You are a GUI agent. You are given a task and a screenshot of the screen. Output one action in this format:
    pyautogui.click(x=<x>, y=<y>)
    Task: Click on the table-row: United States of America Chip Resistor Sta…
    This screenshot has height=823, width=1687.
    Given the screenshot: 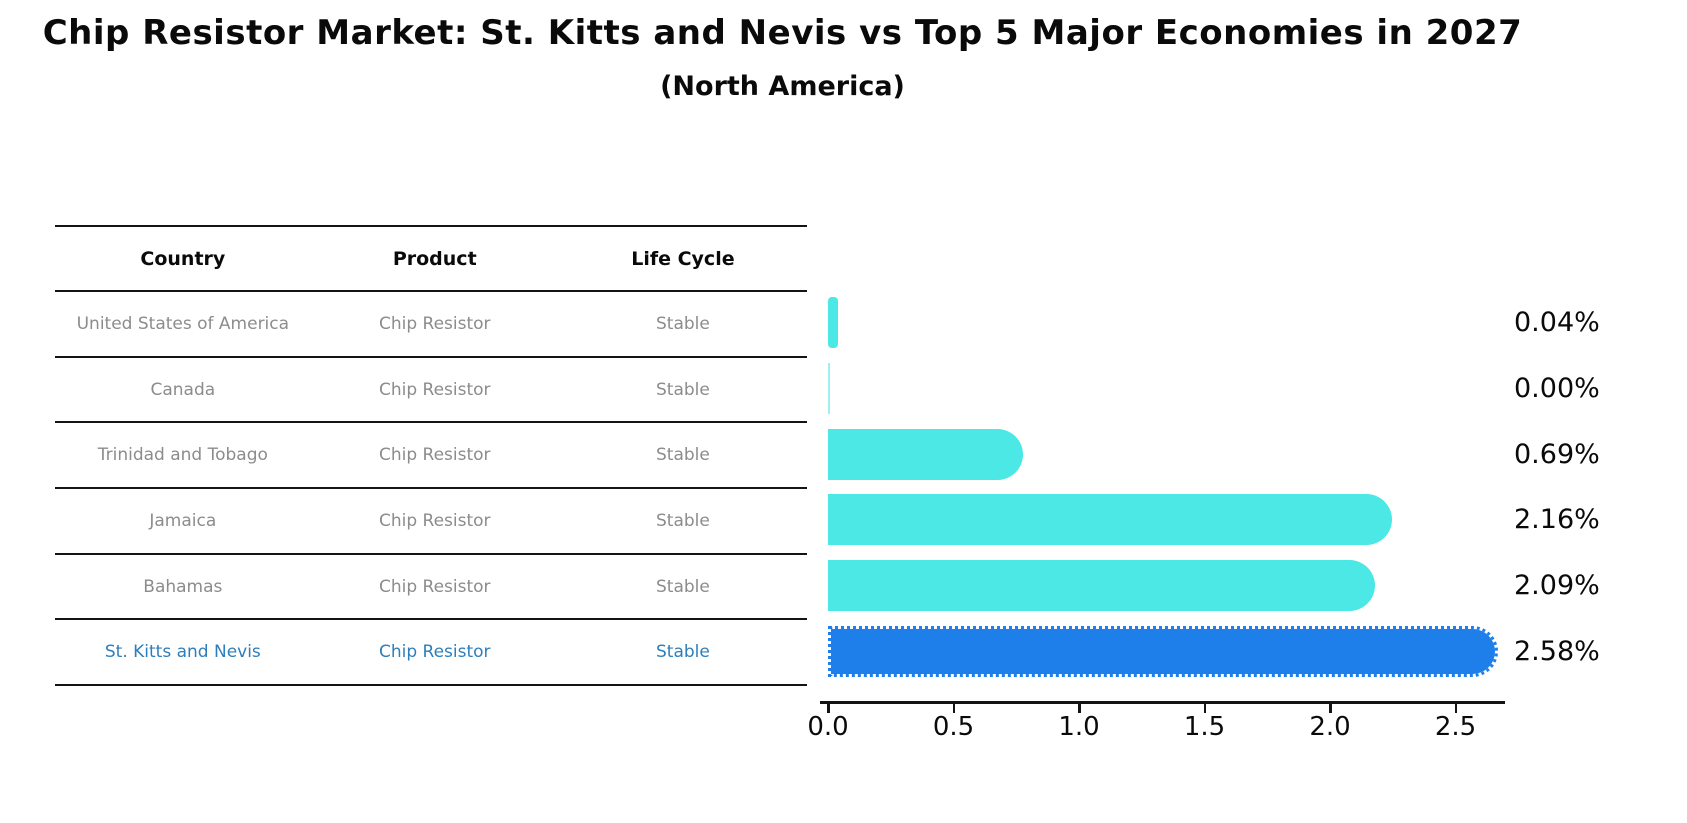 What is the action you would take?
    pyautogui.click(x=431, y=324)
    